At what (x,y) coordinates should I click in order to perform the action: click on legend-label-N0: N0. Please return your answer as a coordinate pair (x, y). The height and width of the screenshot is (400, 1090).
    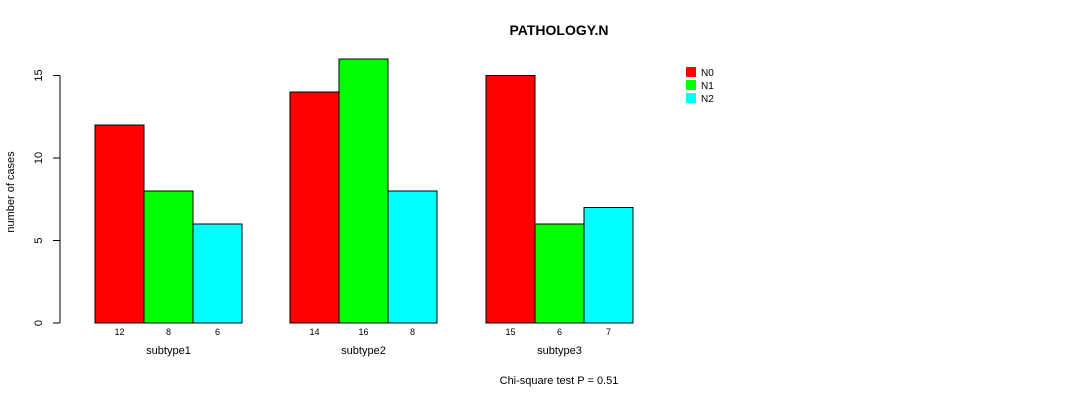
    Looking at the image, I should click on (707, 73).